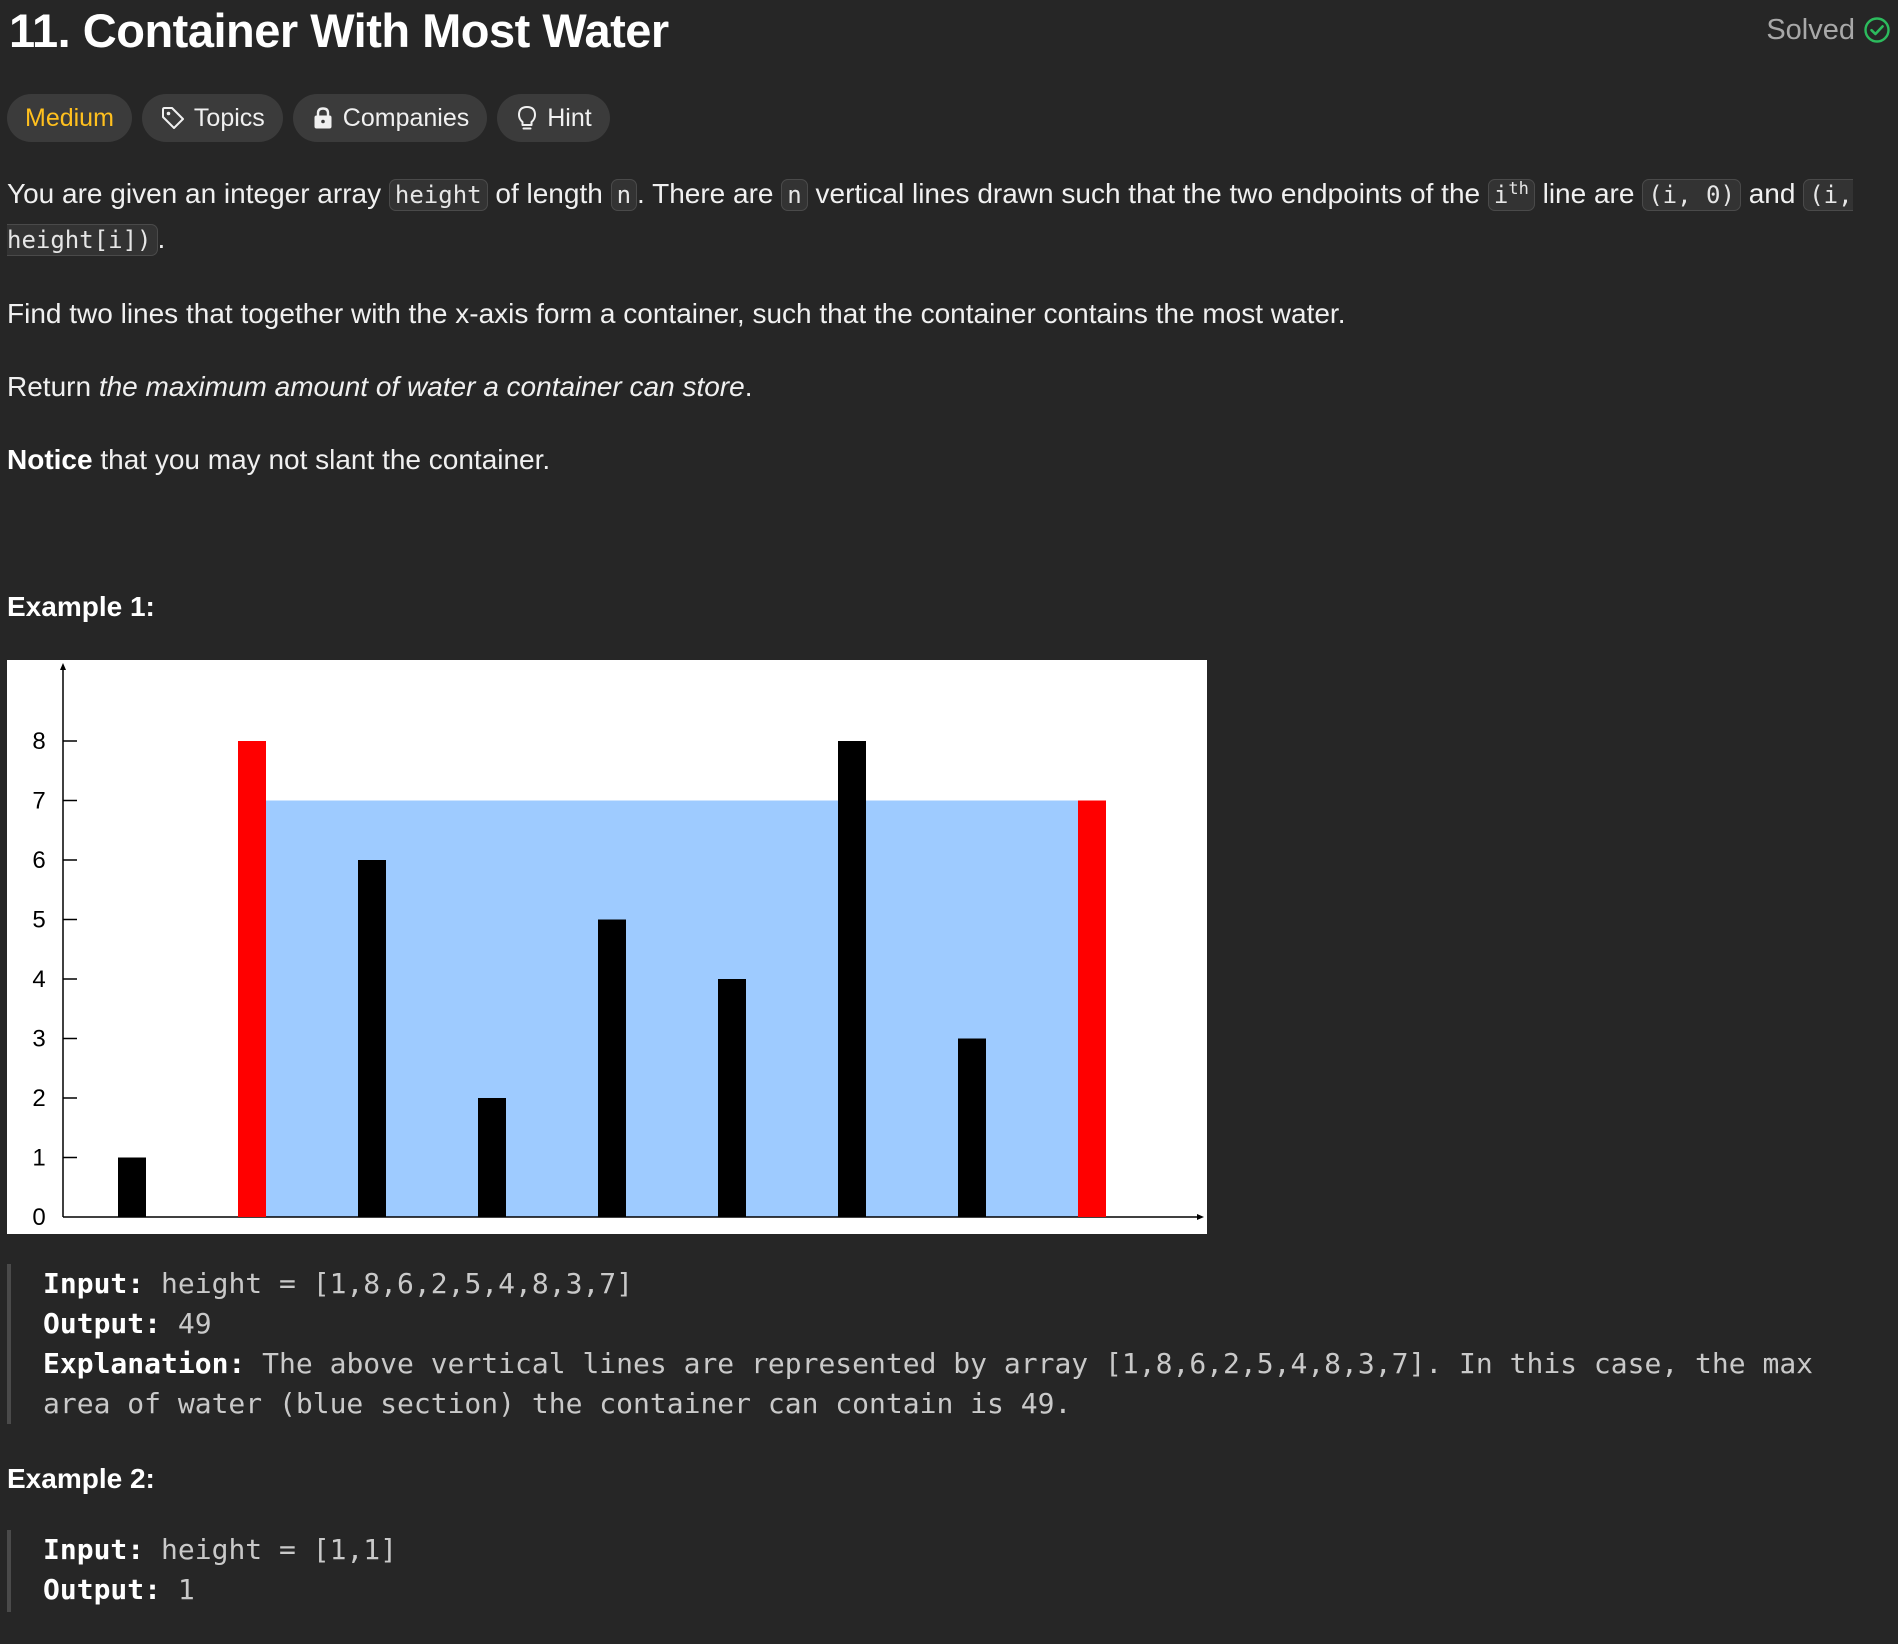  I want to click on example-1-output: Output: 49, so click(127, 1323).